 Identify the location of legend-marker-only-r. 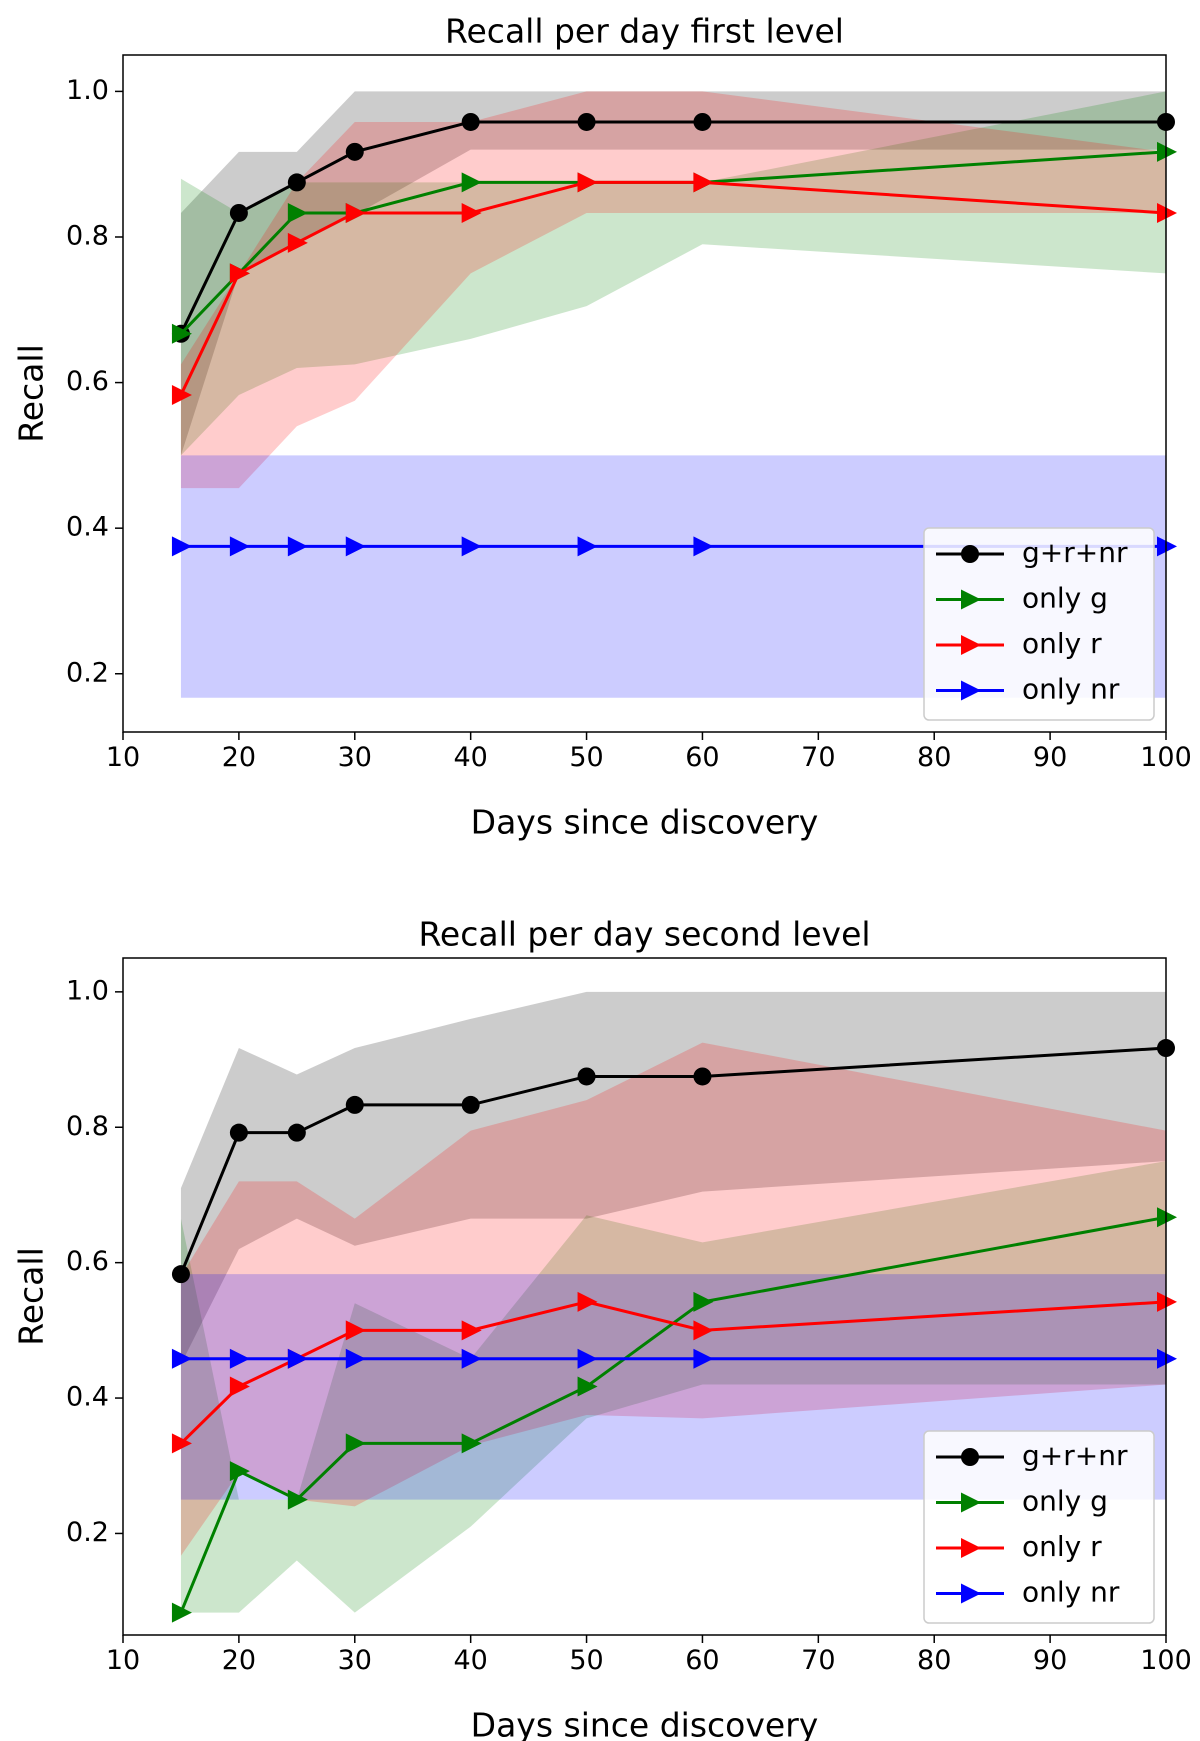
(971, 645).